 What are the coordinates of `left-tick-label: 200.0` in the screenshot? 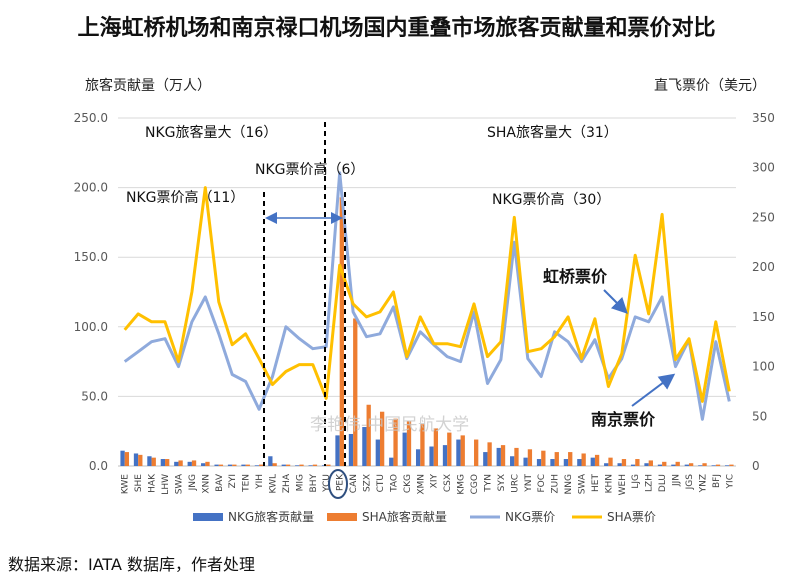 It's located at (91, 188).